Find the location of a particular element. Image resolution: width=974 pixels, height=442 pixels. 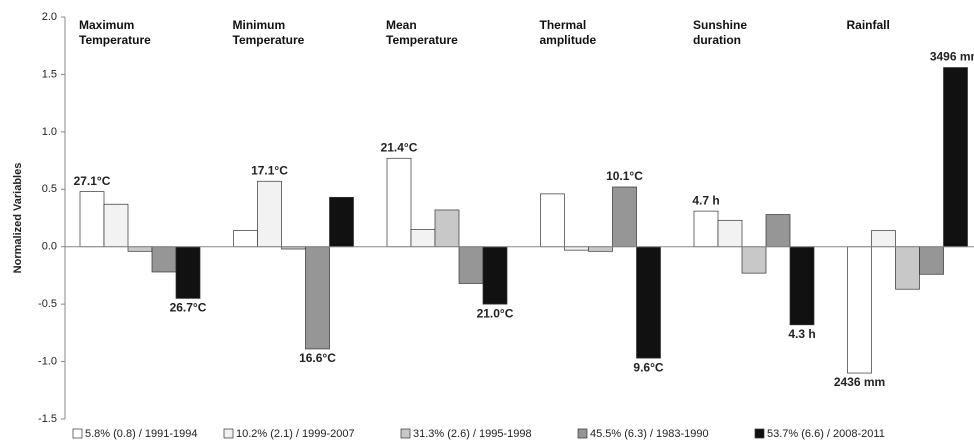

annotation: 4.3 h is located at coordinates (801, 334).